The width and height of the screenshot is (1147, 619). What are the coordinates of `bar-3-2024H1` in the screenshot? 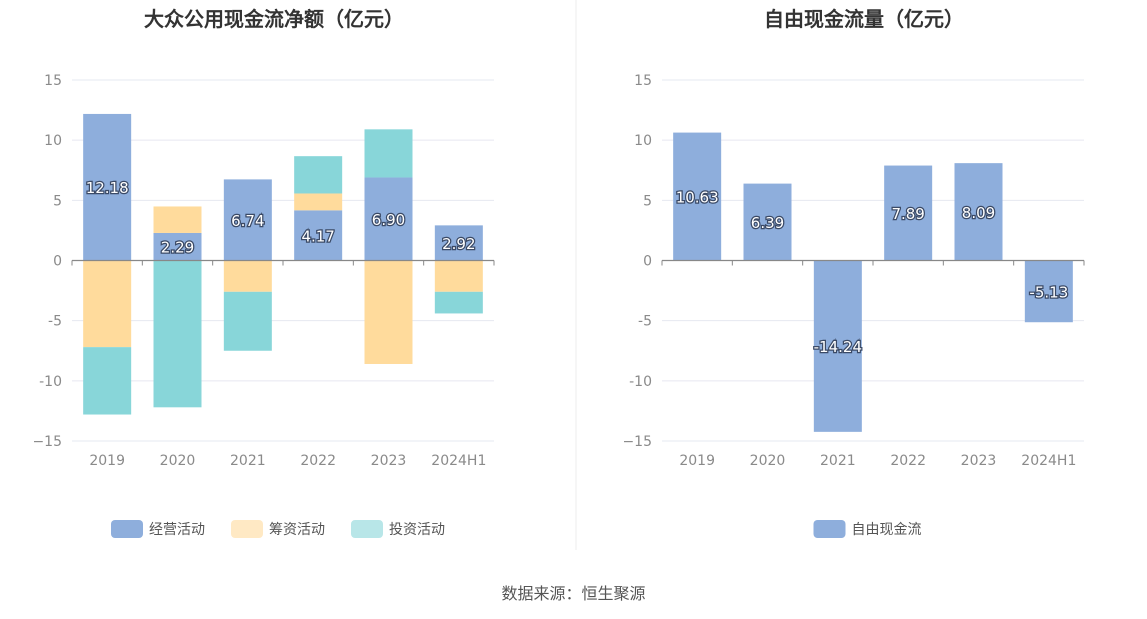 It's located at (458, 302).